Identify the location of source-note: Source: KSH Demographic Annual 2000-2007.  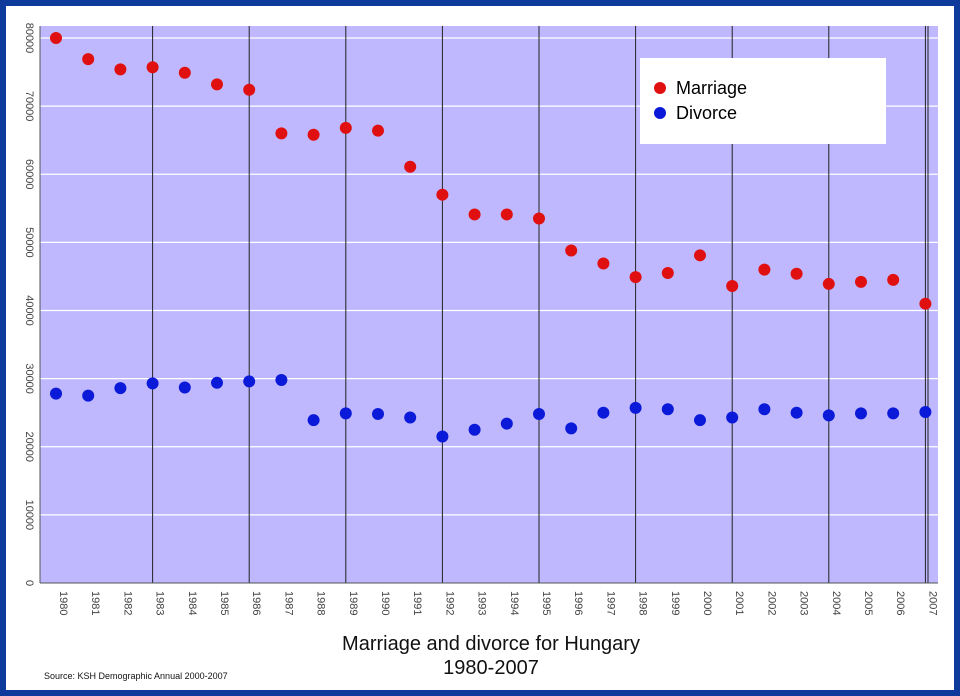
(136, 676).